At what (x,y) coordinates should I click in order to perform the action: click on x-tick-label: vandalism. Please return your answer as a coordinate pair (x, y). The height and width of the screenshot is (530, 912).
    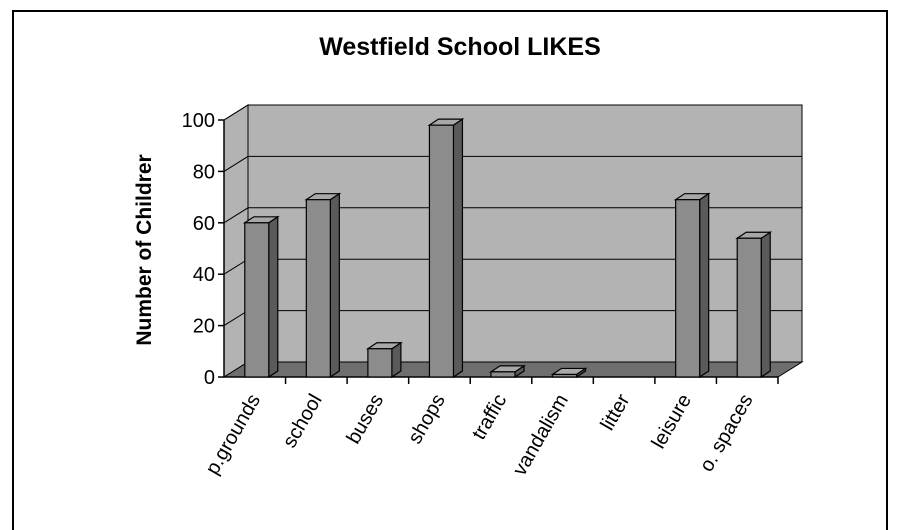
    Looking at the image, I should click on (541, 435).